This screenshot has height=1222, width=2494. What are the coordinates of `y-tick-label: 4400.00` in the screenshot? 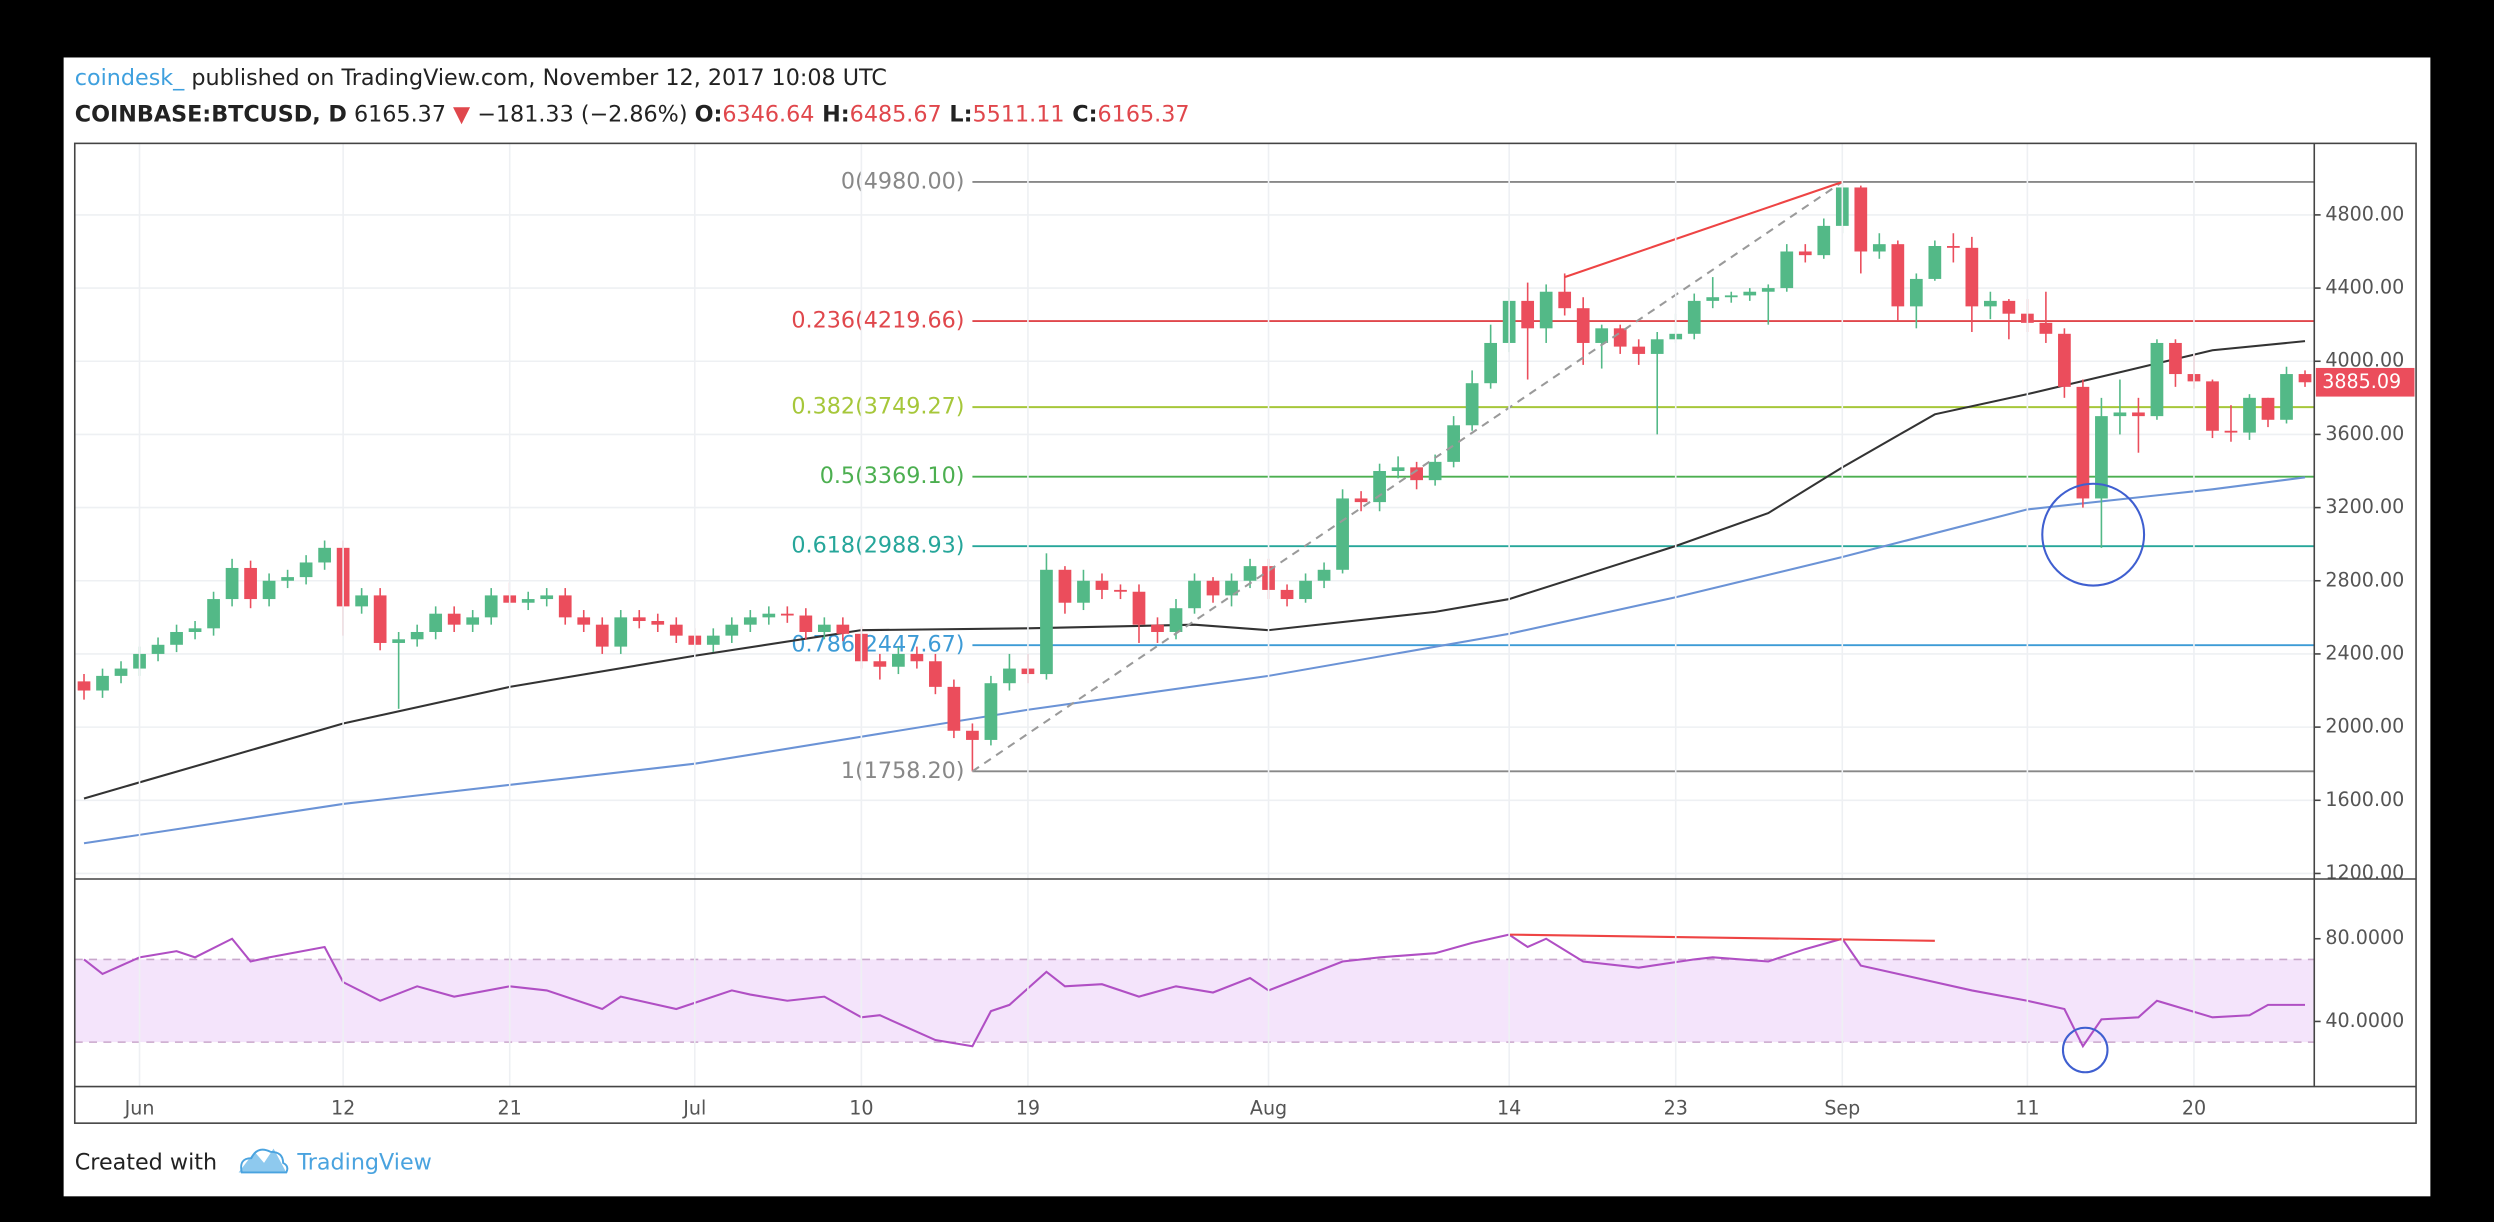 It's located at (2364, 288).